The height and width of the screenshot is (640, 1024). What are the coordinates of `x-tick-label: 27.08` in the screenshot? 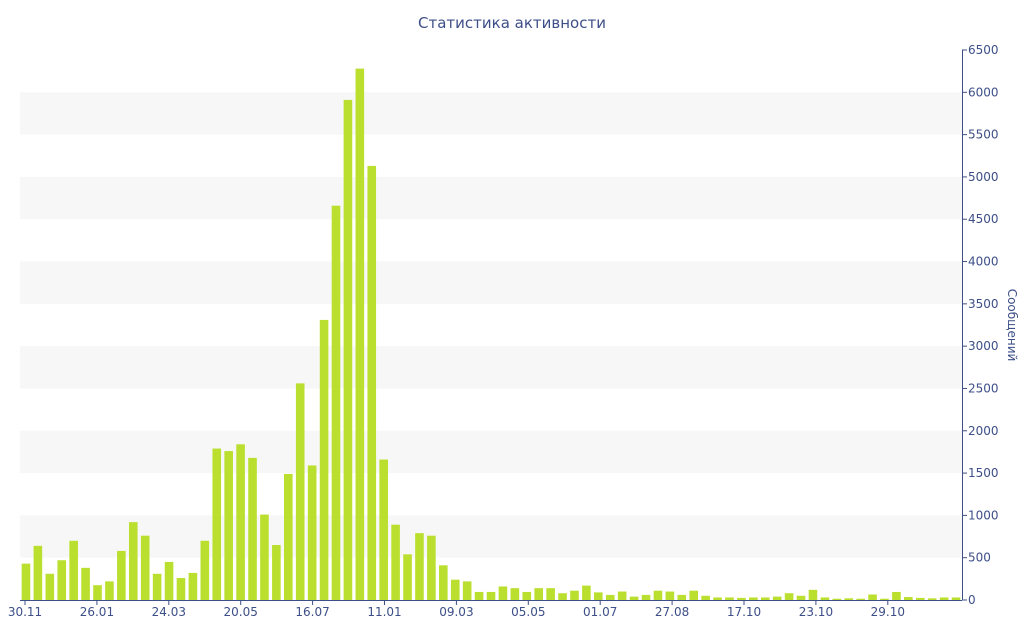 It's located at (672, 612).